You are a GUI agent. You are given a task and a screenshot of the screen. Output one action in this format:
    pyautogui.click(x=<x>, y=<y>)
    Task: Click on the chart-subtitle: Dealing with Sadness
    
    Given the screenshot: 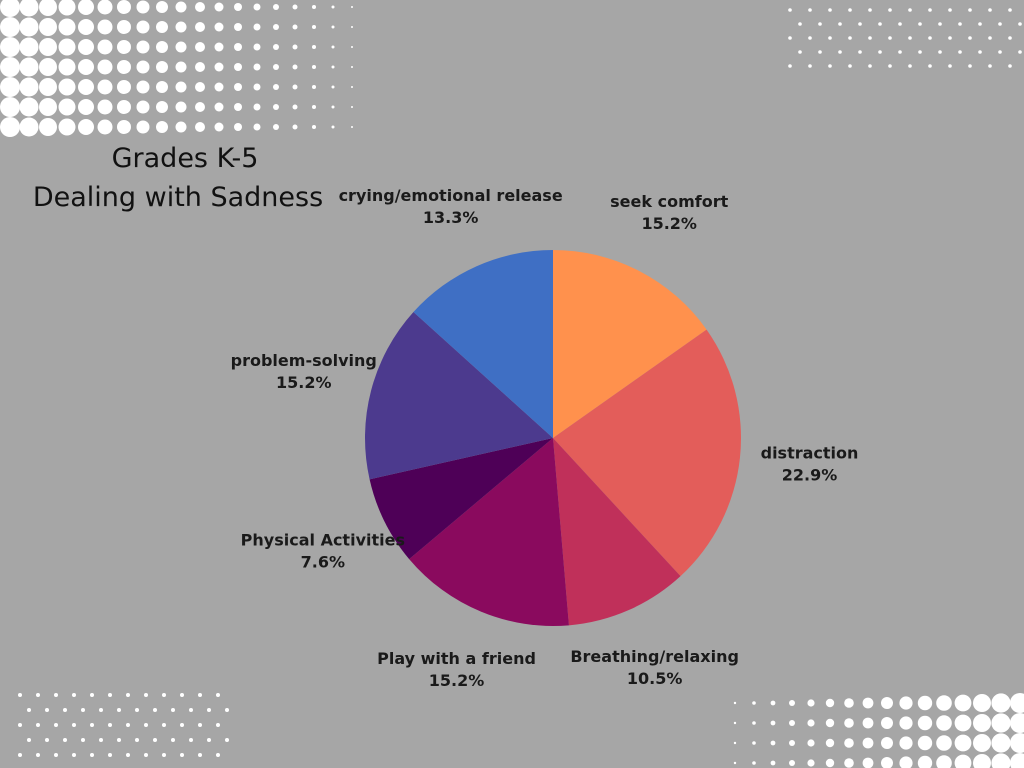 What is the action you would take?
    pyautogui.click(x=178, y=197)
    